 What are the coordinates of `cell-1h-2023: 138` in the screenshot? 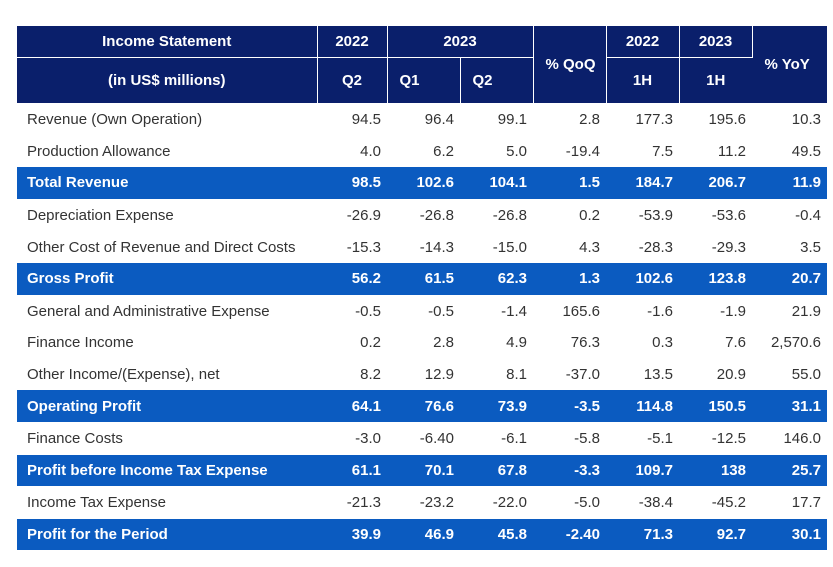 It's located at (715, 471).